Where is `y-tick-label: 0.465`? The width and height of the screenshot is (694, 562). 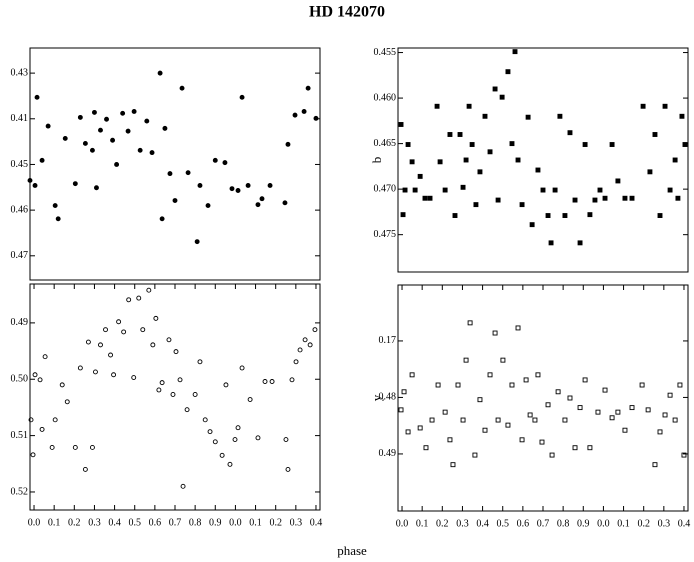
y-tick-label: 0.465 is located at coordinates (385, 143).